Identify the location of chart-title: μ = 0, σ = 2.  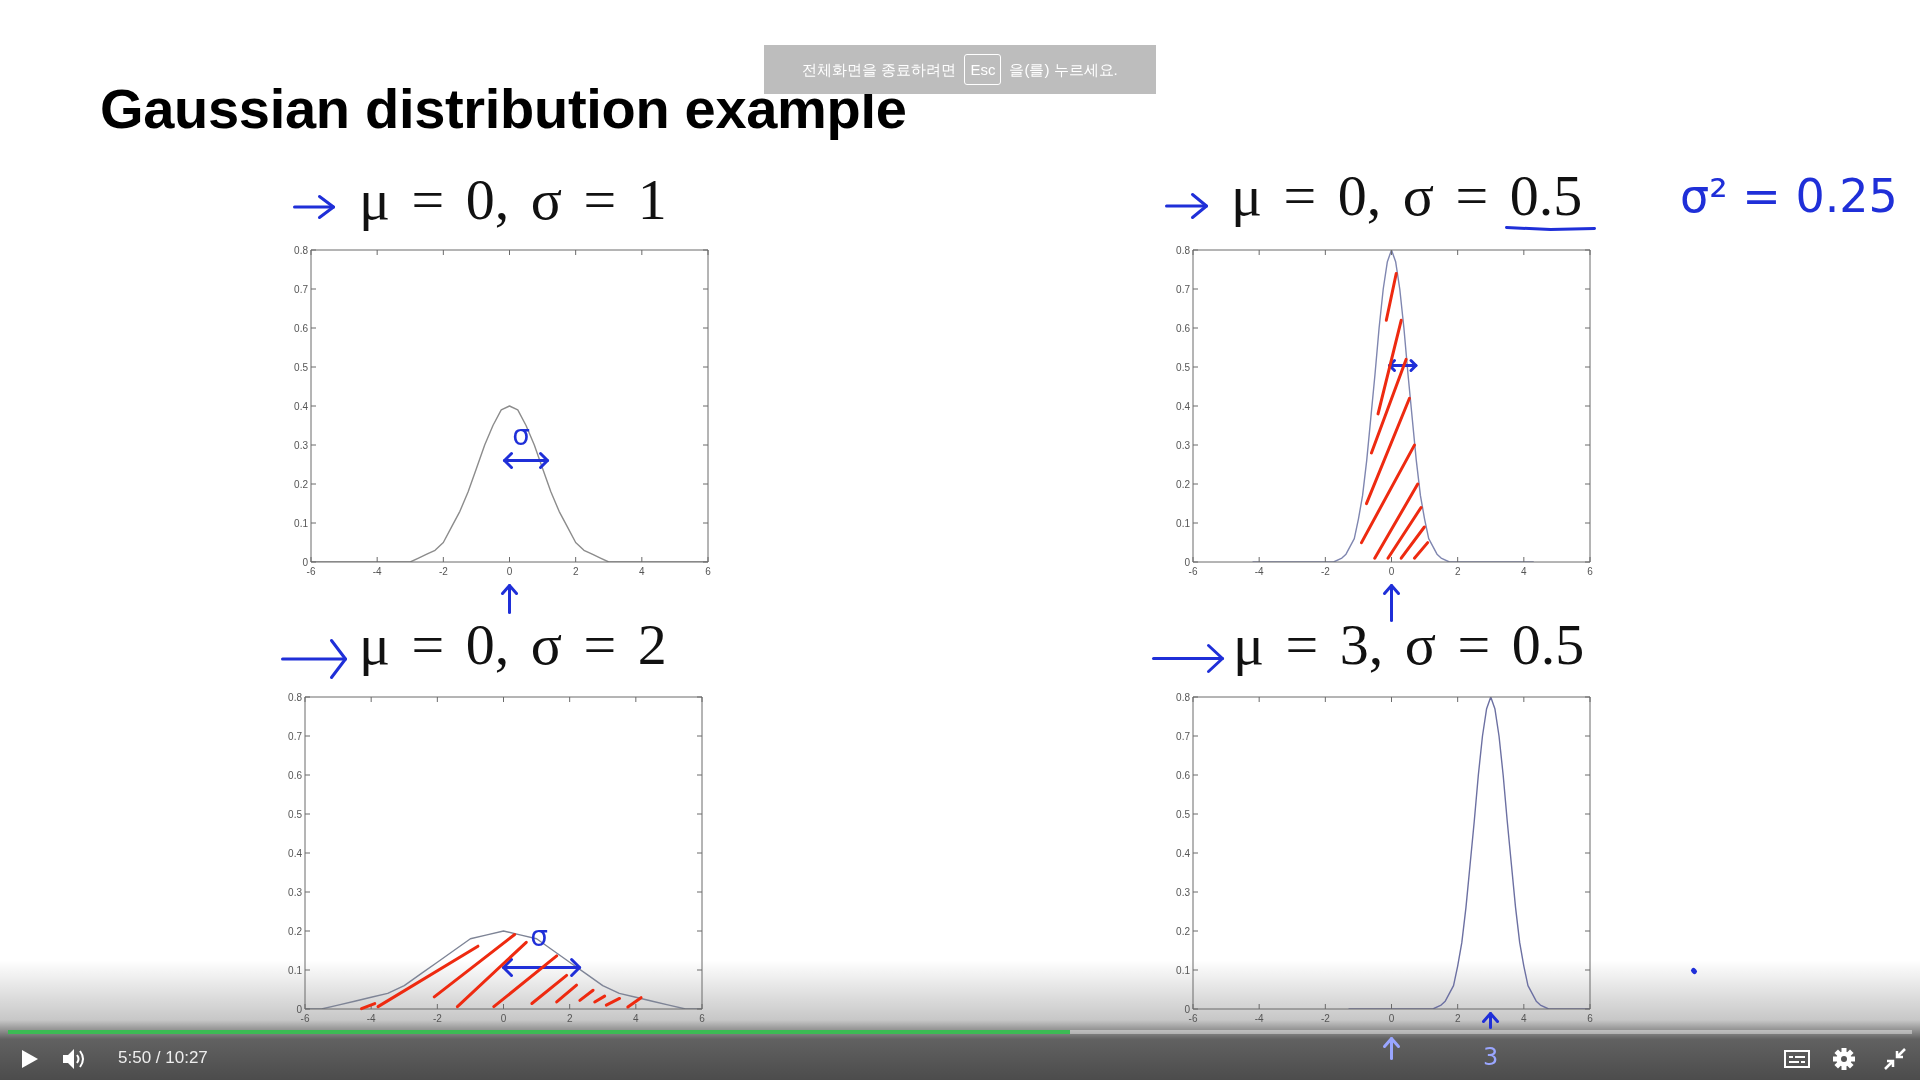
(513, 644).